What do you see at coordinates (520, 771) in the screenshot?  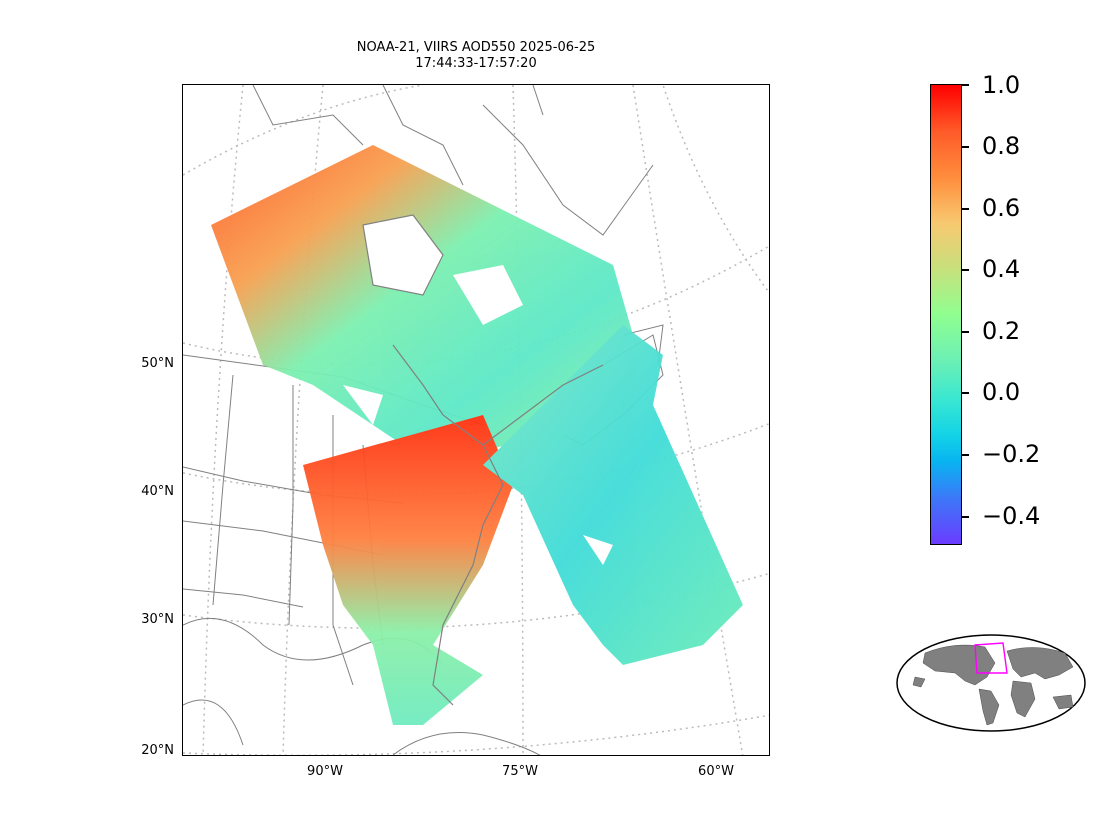 I see `lon-label-75w: 75°W` at bounding box center [520, 771].